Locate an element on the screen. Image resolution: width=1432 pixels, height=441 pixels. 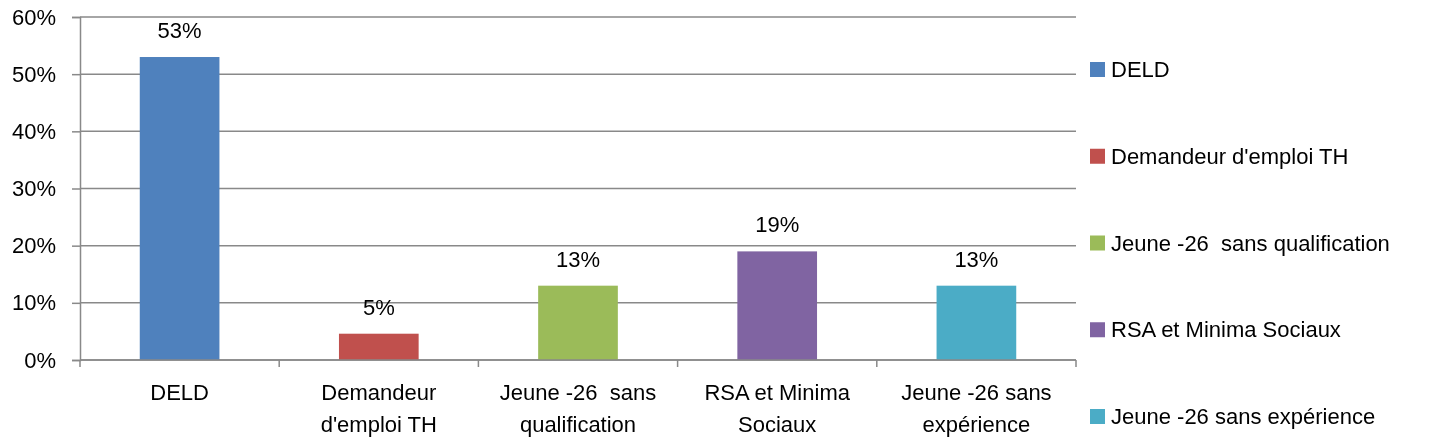
y-tick-label: 40% is located at coordinates (33, 131).